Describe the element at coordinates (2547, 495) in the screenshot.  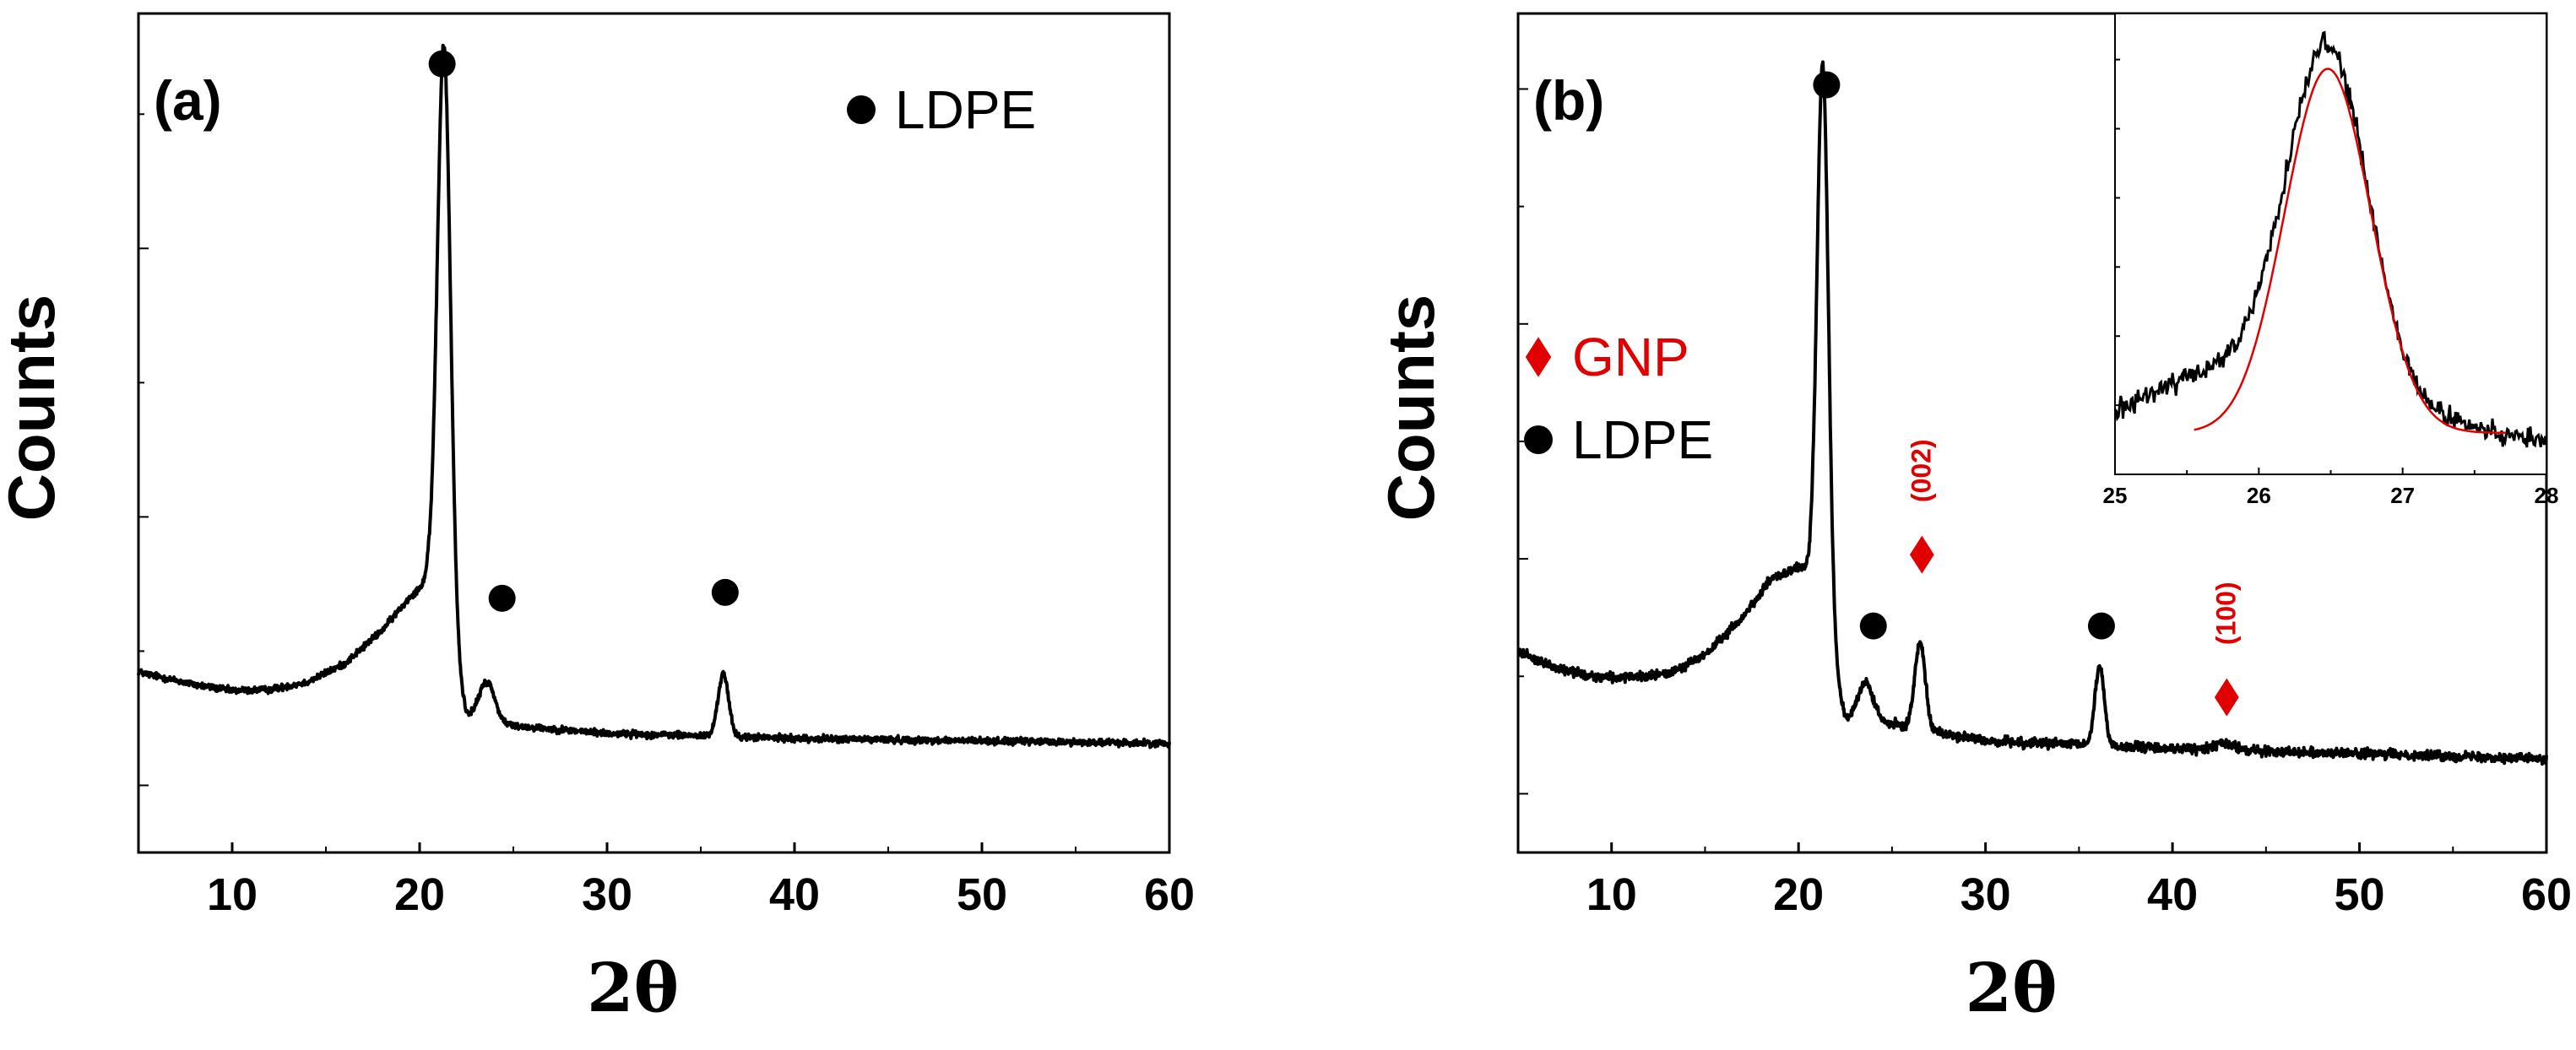
I see `inset-x-tick-label: 28` at that location.